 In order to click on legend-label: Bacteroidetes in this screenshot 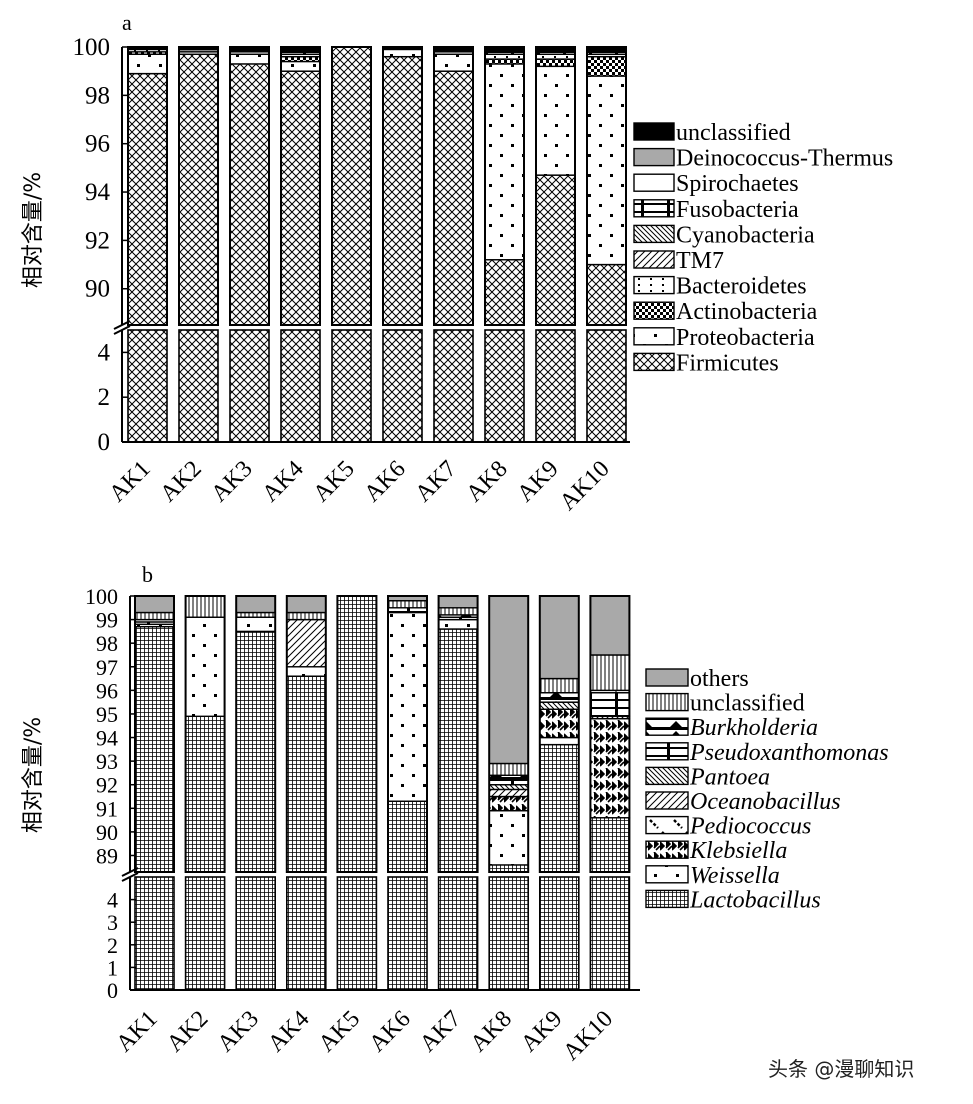, I will do `click(741, 287)`.